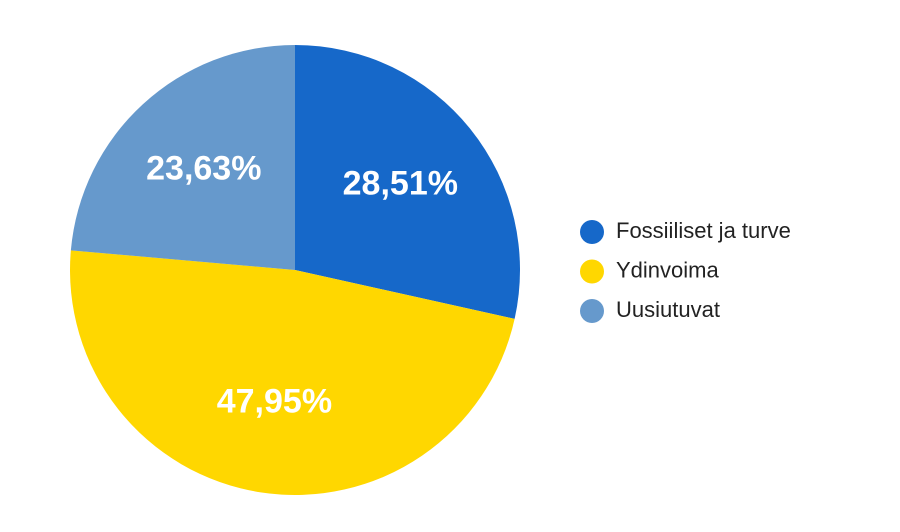  I want to click on value-label: 47,95%, so click(274, 401).